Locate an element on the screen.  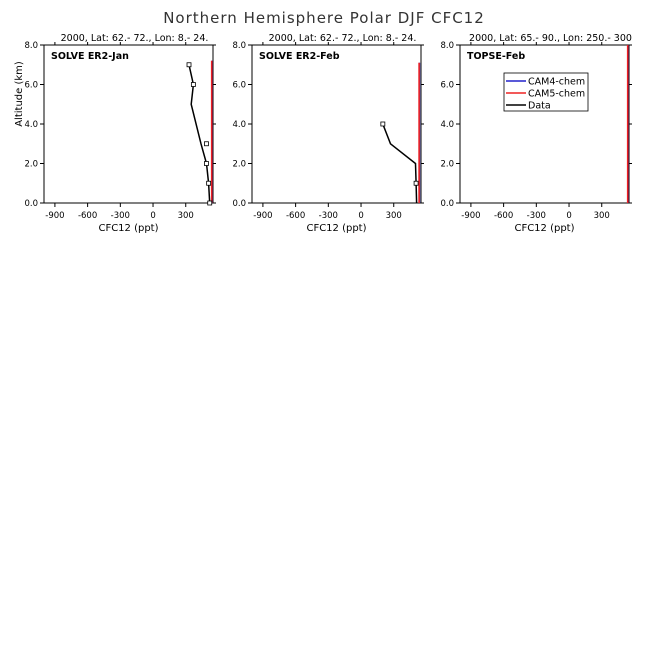
y-axis-label: Altitude (km) is located at coordinates (19, 94).